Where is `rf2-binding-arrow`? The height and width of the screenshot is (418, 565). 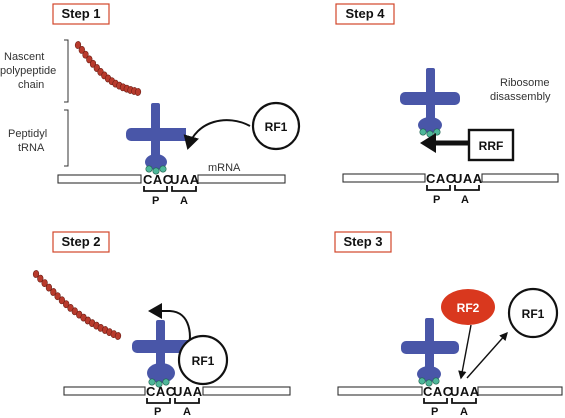
rf2-binding-arrow is located at coordinates (465, 352).